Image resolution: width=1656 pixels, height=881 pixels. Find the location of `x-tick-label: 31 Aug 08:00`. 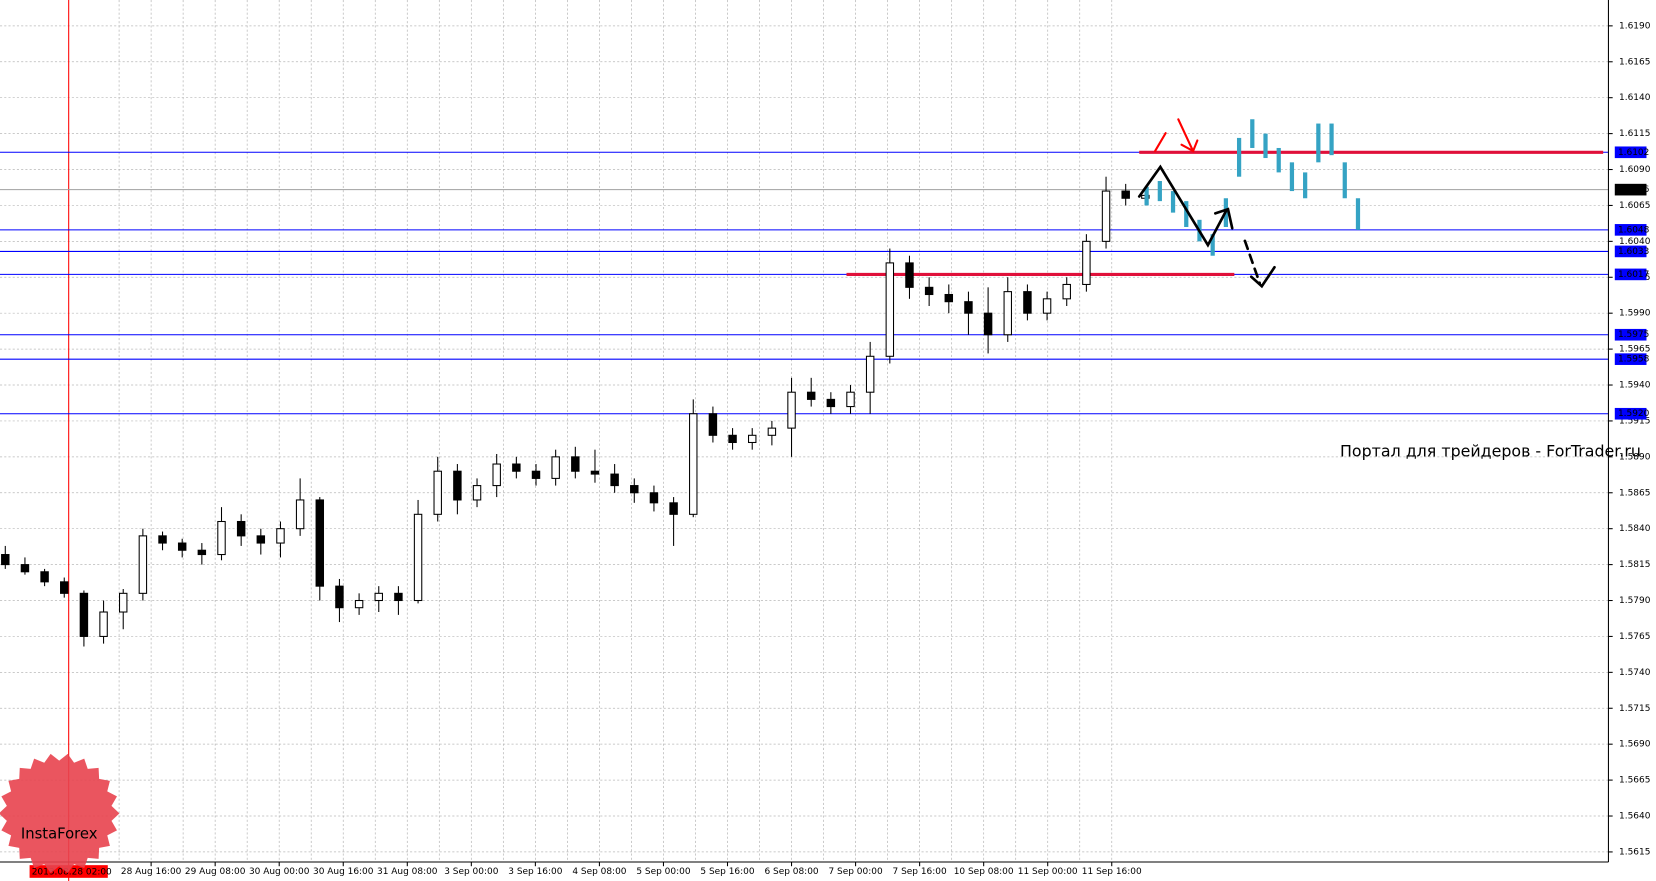

x-tick-label: 31 Aug 08:00 is located at coordinates (407, 872).